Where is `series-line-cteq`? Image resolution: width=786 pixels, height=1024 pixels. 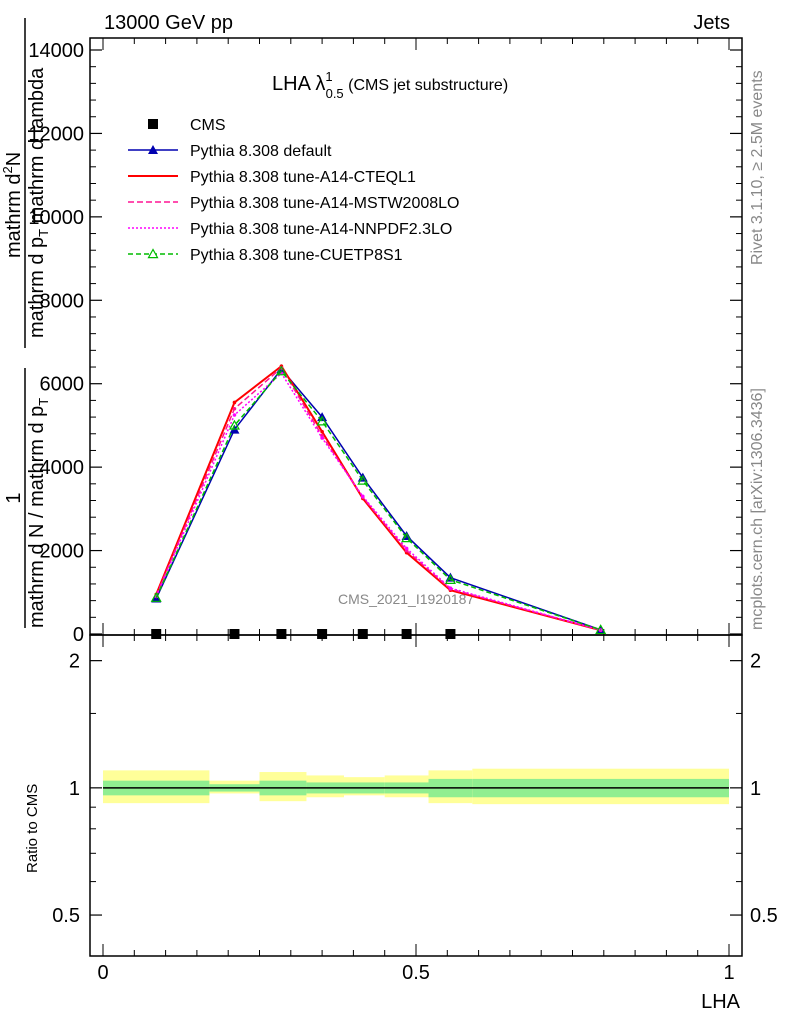
series-line-cteq is located at coordinates (378, 498).